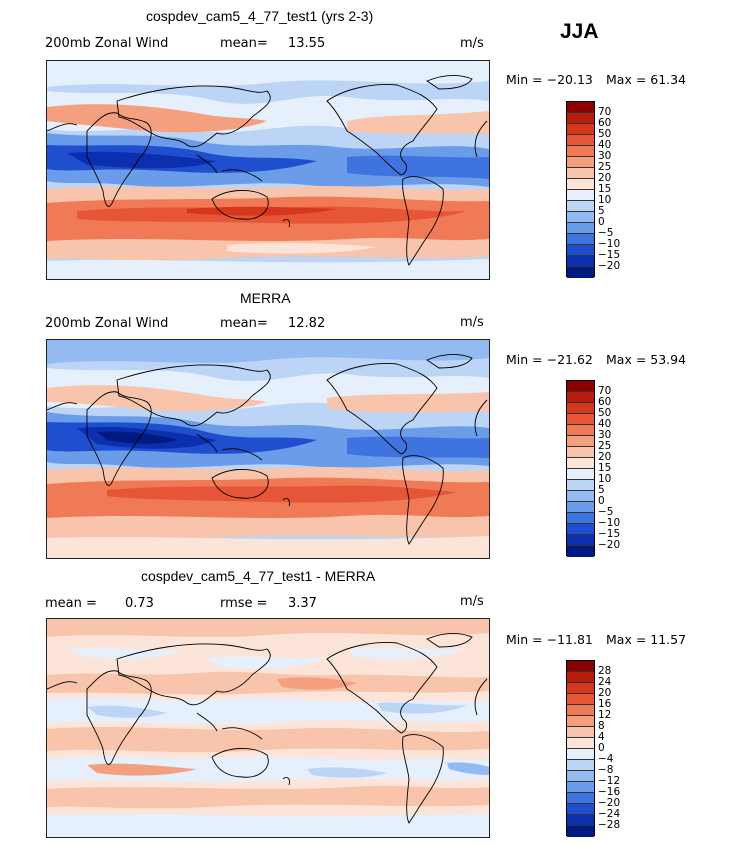 Image resolution: width=733 pixels, height=845 pixels. I want to click on colorbar-tick: −28, so click(609, 824).